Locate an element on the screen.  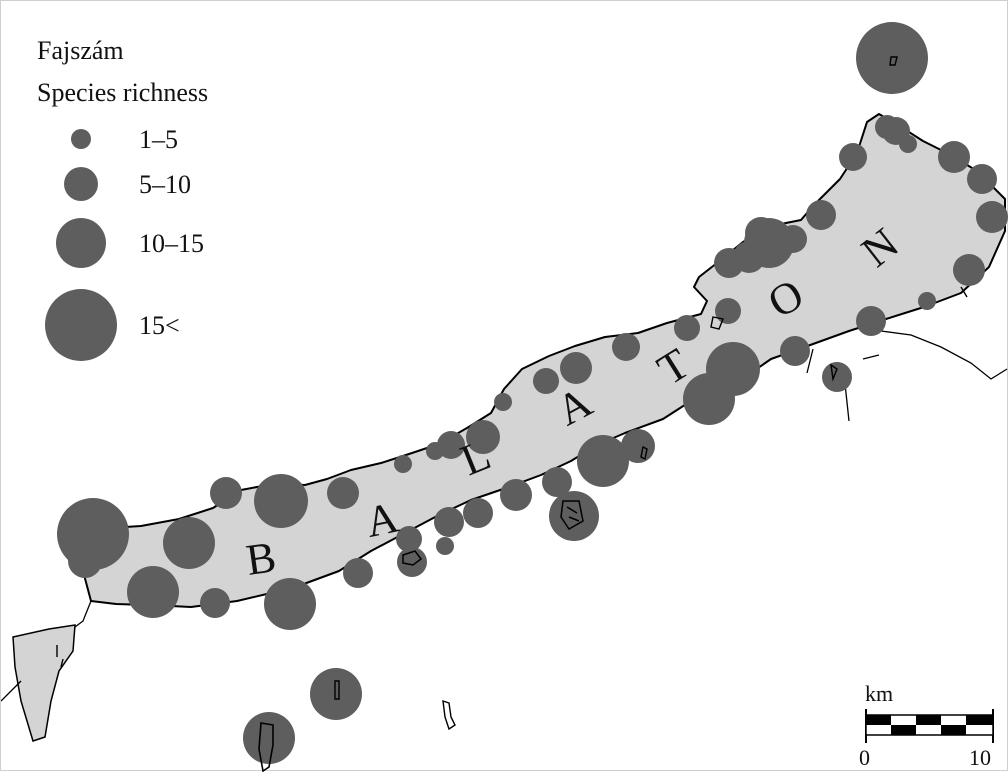
scale-end-label: 10 is located at coordinates (980, 757).